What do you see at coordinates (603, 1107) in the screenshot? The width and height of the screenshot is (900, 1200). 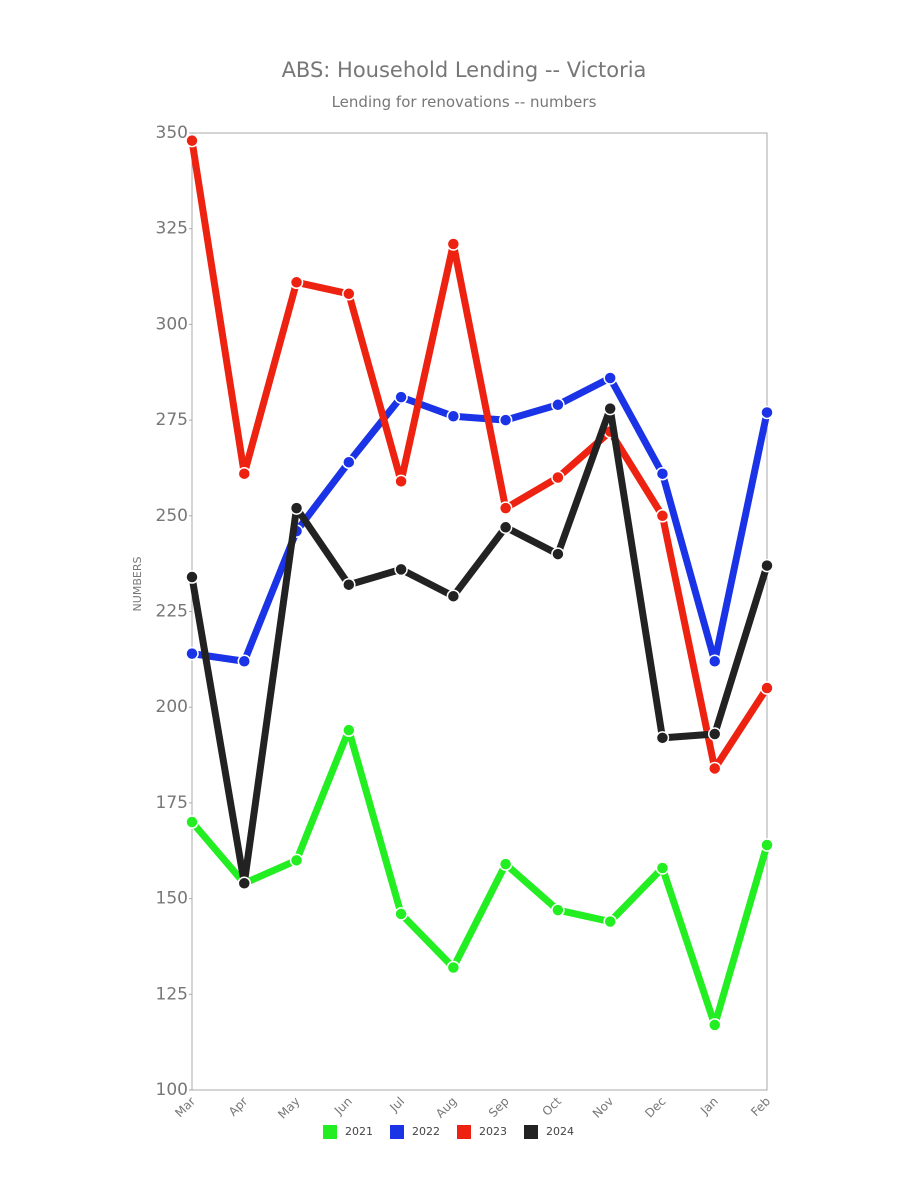 I see `x-tick-label: Nov` at bounding box center [603, 1107].